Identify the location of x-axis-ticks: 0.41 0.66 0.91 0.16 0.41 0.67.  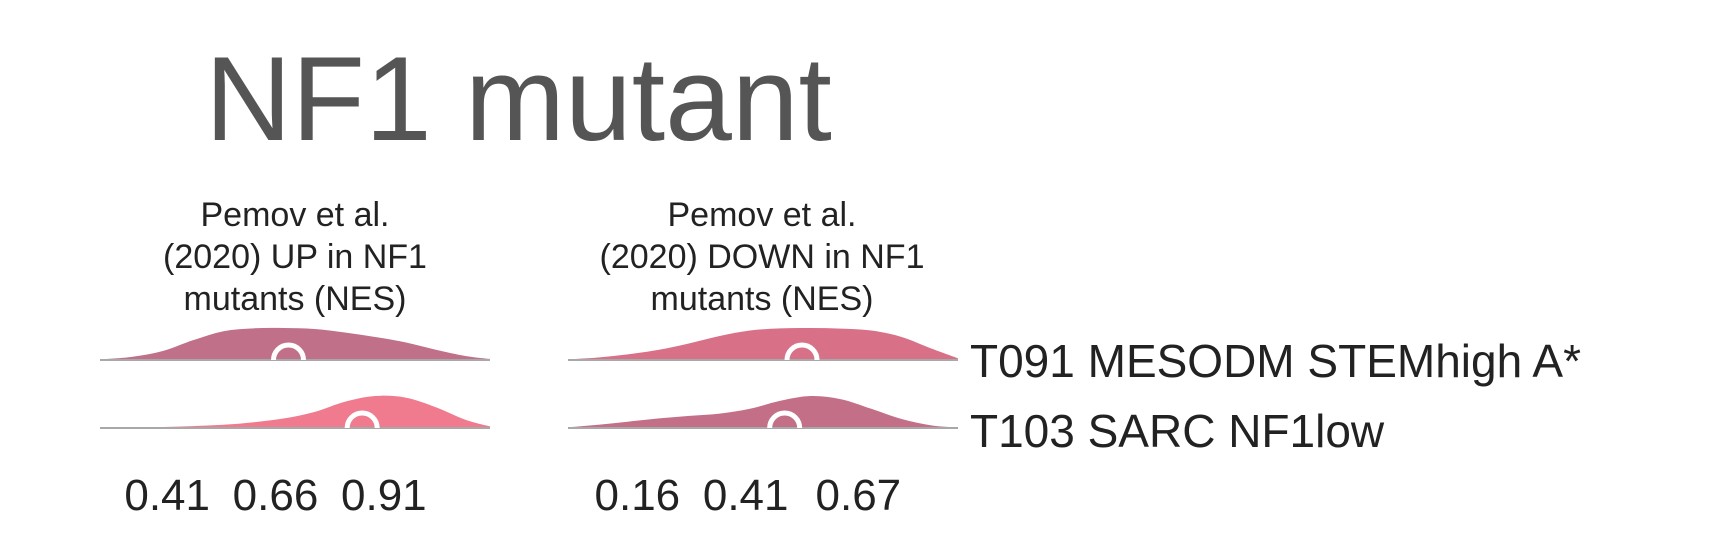
(512, 495).